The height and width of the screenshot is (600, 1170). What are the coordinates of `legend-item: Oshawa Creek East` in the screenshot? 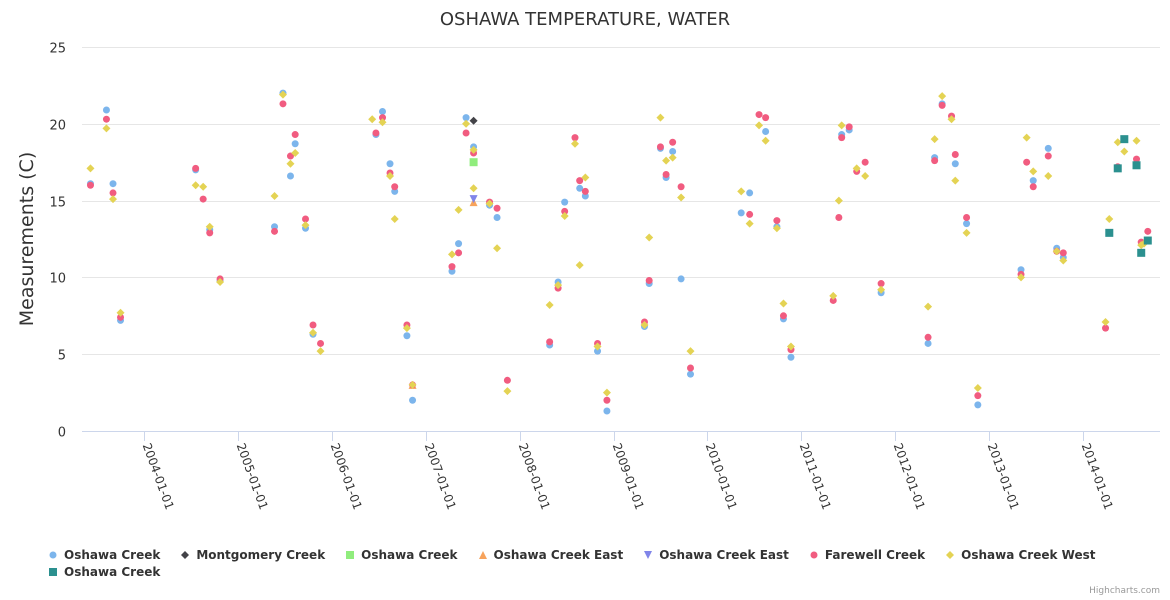 It's located at (716, 554).